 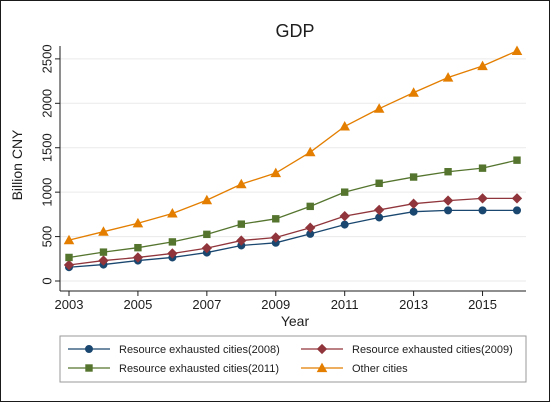 I want to click on y-tick-label: 0, so click(x=47, y=280).